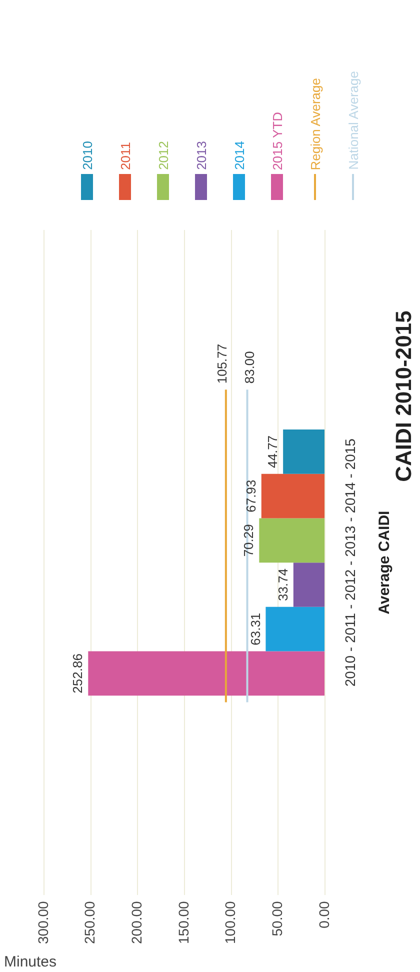 The image size is (420, 972). What do you see at coordinates (350, 562) in the screenshot?
I see `y-tick-label: 2010 - 2011 - 2012 - 2013 - 2014 - 2015` at bounding box center [350, 562].